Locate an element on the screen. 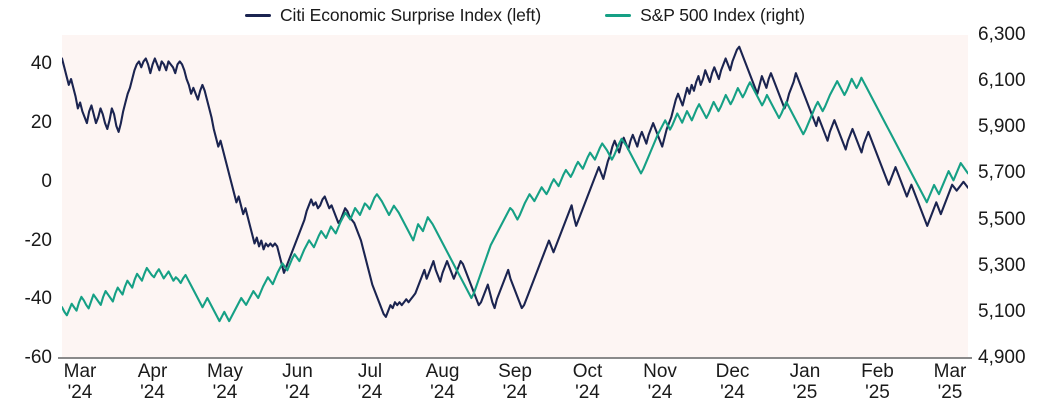  x-tick-month: May is located at coordinates (225, 371).